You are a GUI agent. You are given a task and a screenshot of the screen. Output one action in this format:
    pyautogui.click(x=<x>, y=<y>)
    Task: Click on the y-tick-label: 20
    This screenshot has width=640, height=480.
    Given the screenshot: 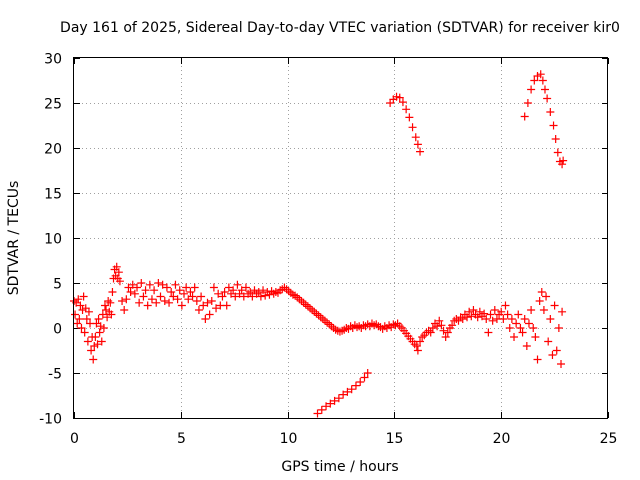 What is the action you would take?
    pyautogui.click(x=53, y=150)
    